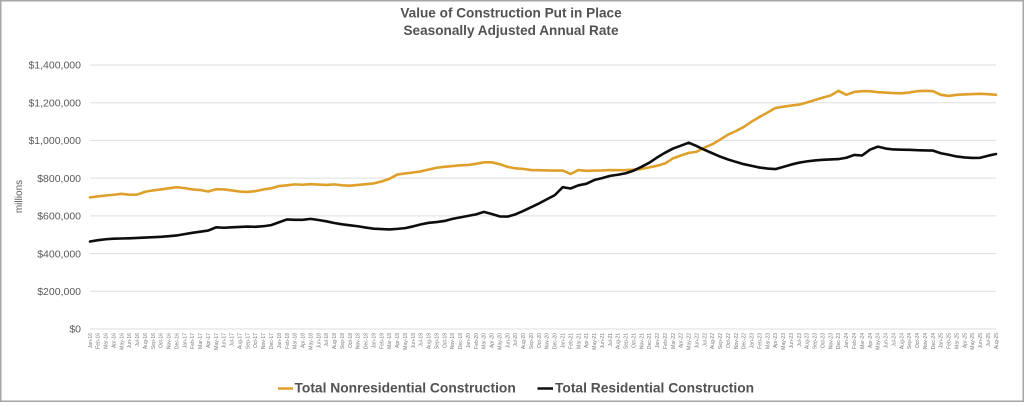  Describe the element at coordinates (823, 340) in the screenshot. I see `svg-text: Oct-23` at that location.